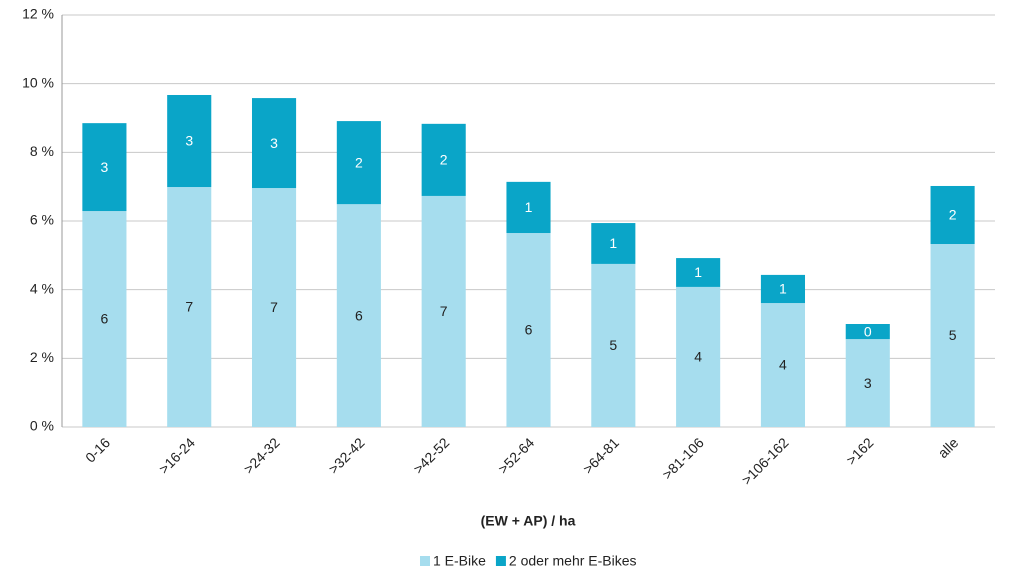 This screenshot has height=574, width=1011. Describe the element at coordinates (601, 455) in the screenshot. I see `x-tick-label: >64-81` at that location.